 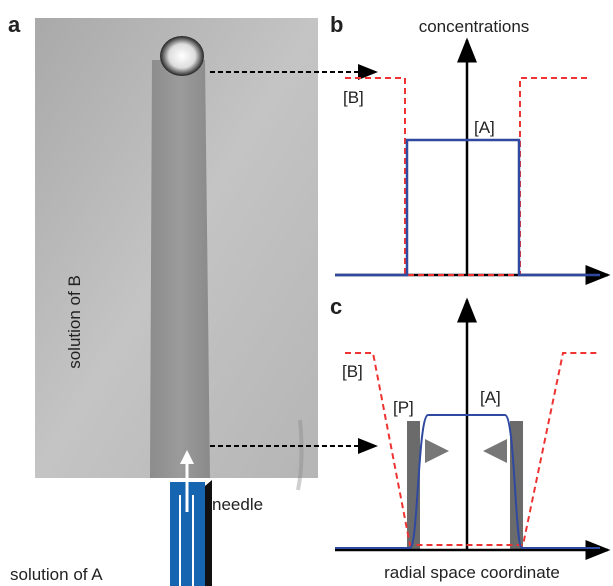 I want to click on axis-label: radial space coordinate, so click(x=472, y=572).